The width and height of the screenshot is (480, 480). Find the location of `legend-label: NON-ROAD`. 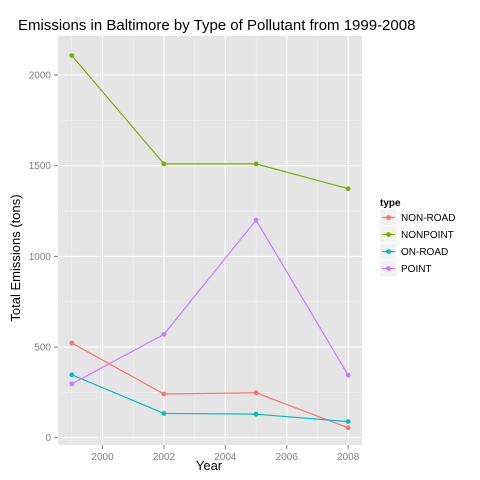

legend-label: NON-ROAD is located at coordinates (428, 218).